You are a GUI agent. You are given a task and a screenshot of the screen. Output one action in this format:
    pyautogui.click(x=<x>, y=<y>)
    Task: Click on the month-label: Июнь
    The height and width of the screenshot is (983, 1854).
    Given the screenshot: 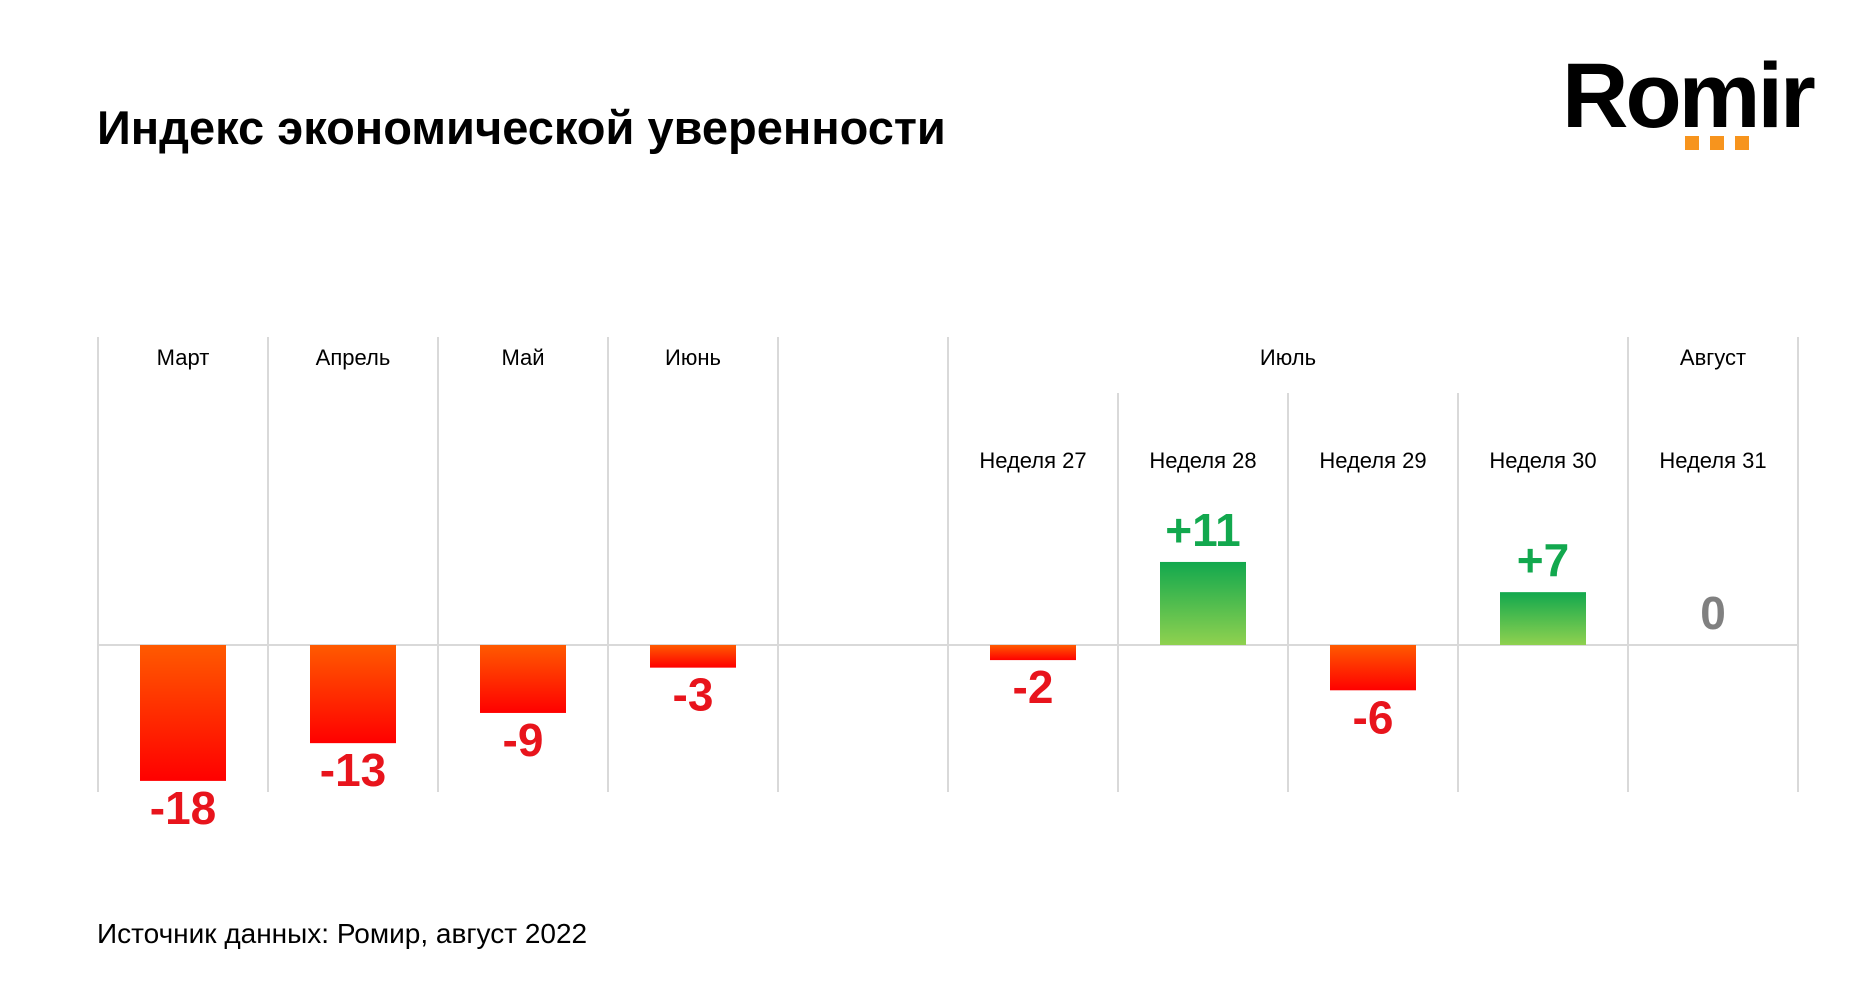 What is the action you would take?
    pyautogui.click(x=693, y=357)
    